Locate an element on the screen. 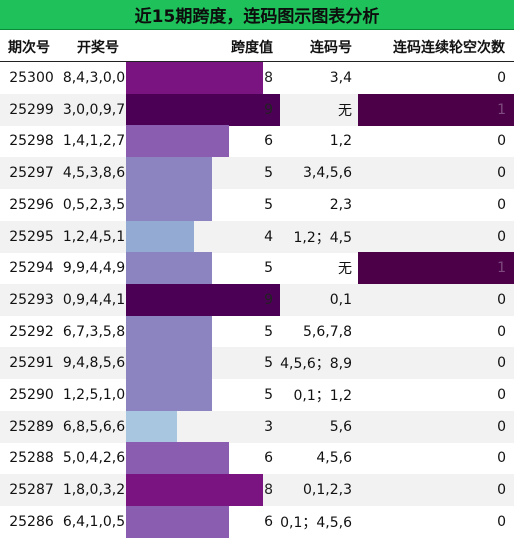  period-cell: 25297 is located at coordinates (31, 173).